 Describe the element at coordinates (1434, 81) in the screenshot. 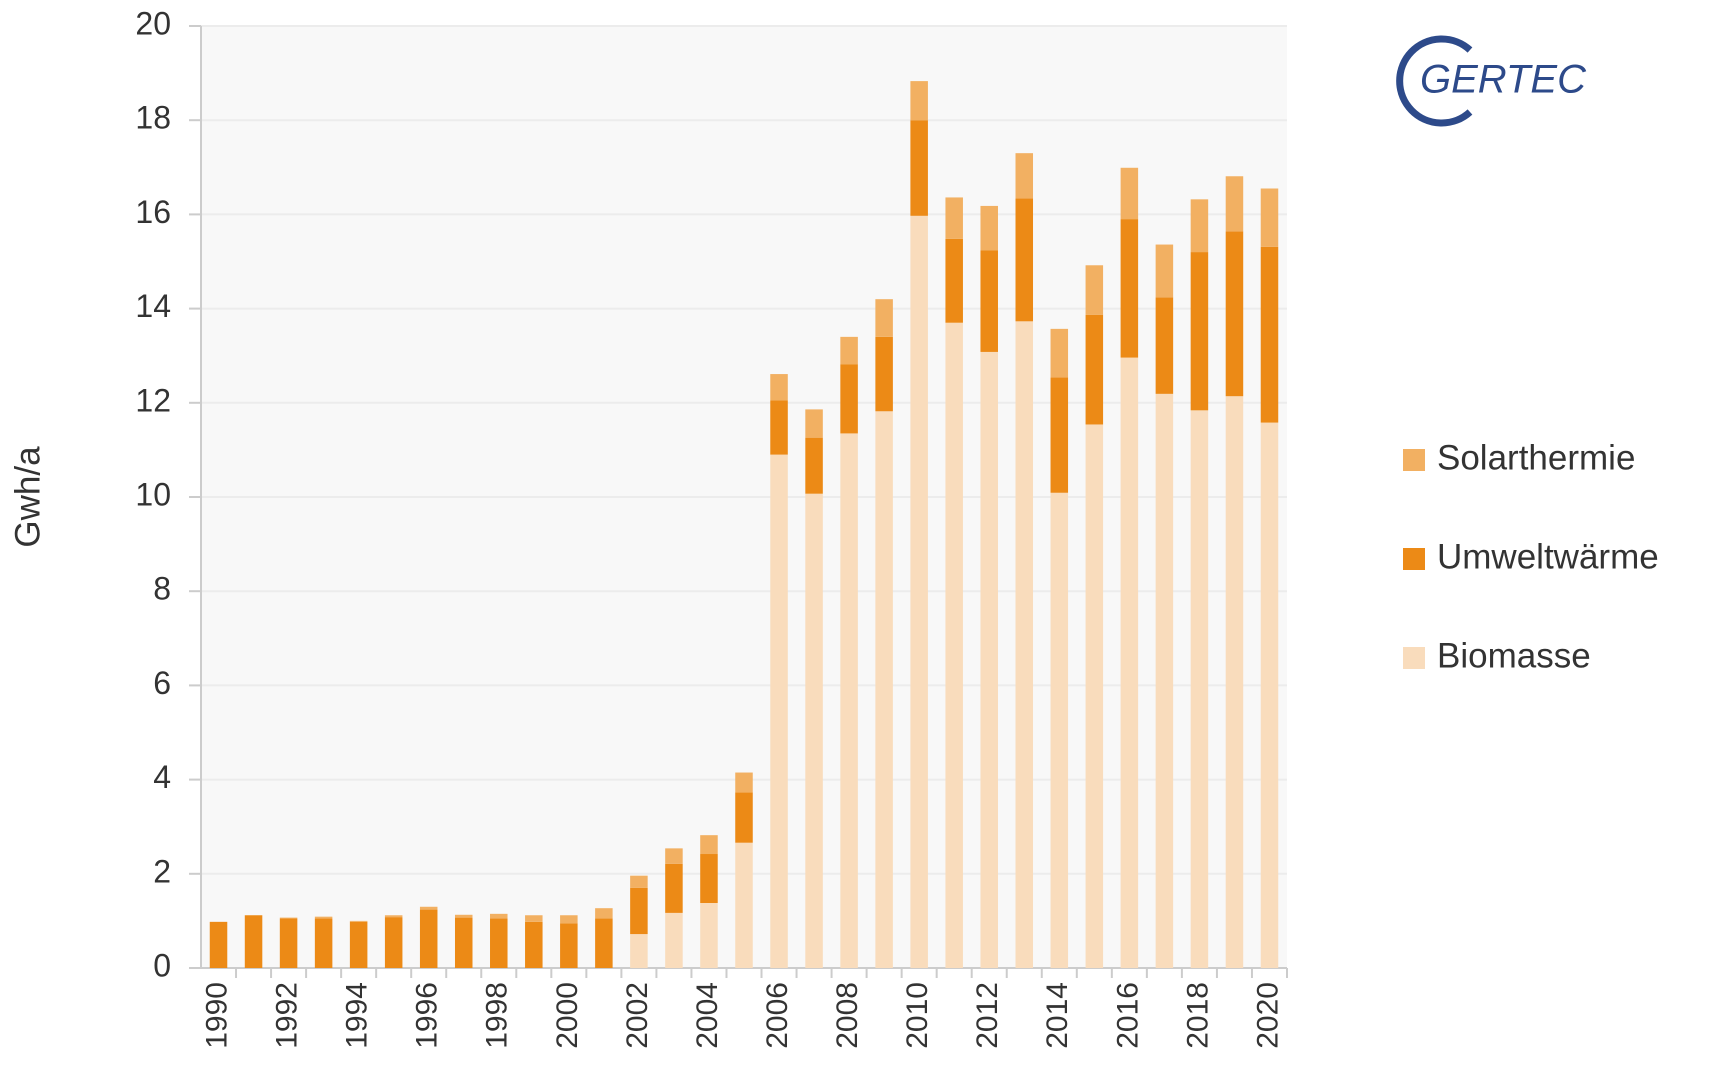

I see `logo-arc` at that location.